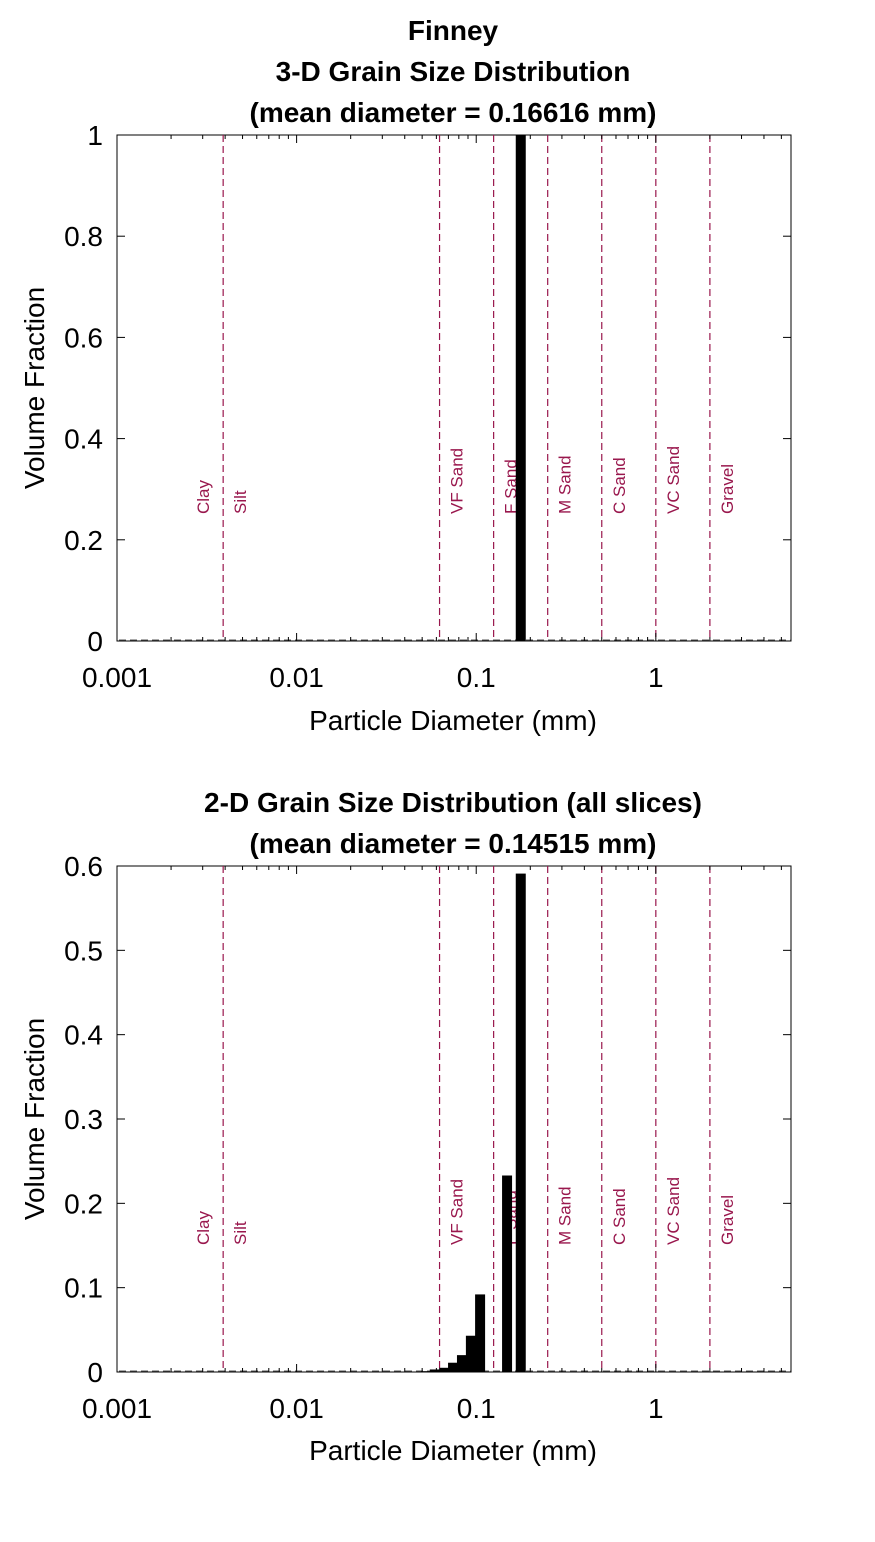  Describe the element at coordinates (453, 30) in the screenshot. I see `sample-name: Finney` at that location.